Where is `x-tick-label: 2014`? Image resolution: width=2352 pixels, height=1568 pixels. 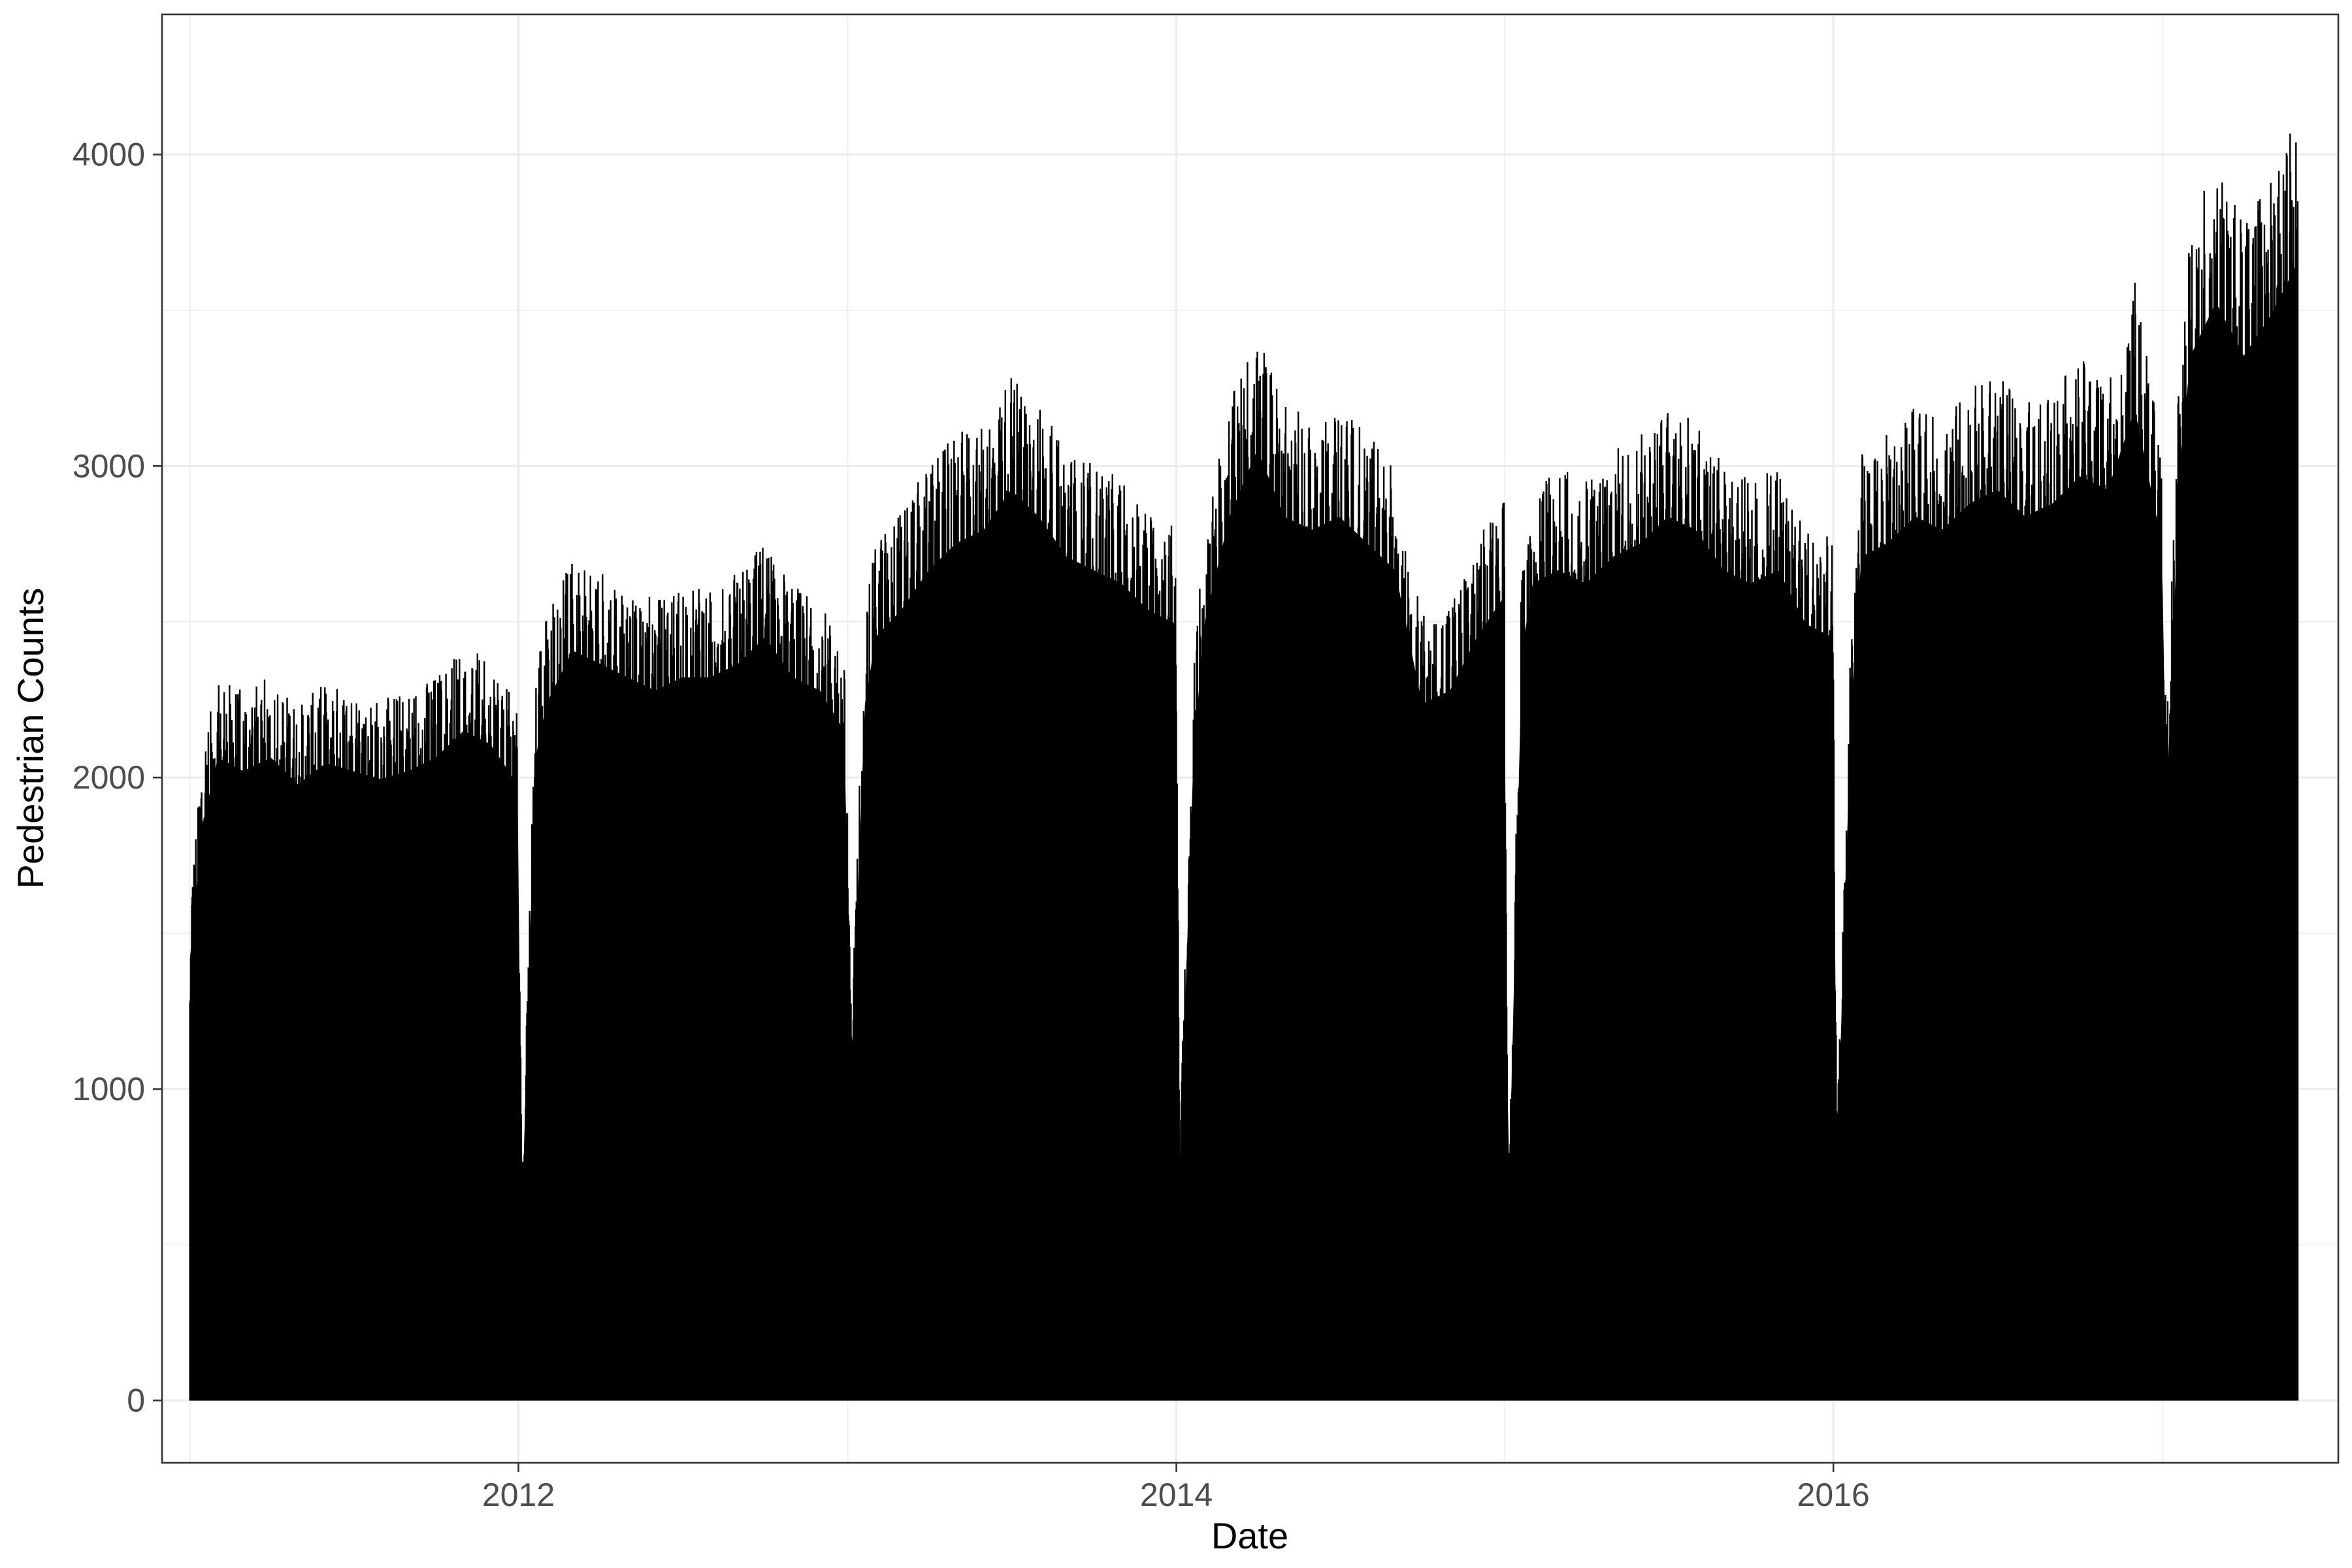 x-tick-label: 2014 is located at coordinates (1176, 1495).